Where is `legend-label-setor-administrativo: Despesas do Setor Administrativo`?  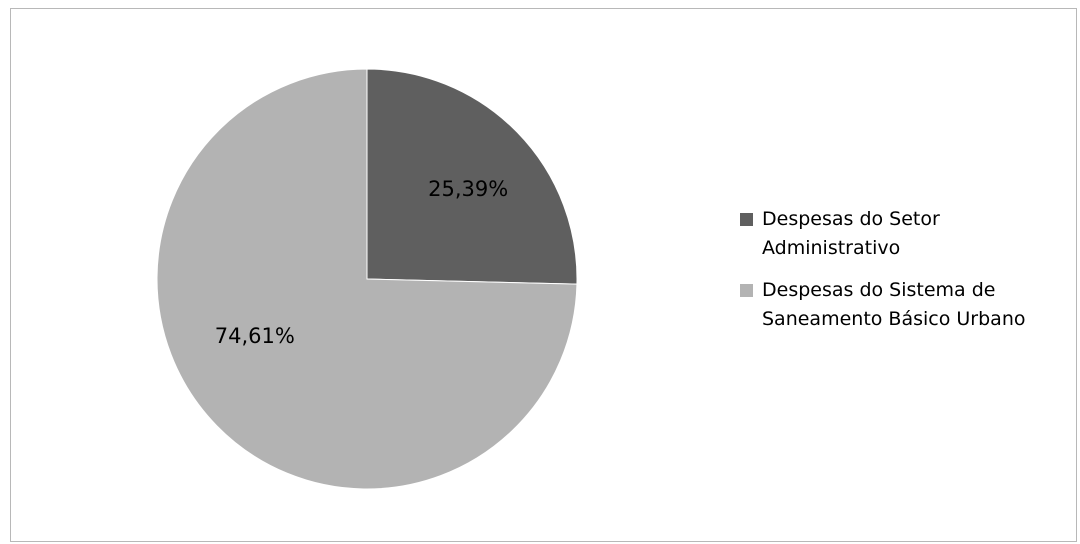
legend-label-setor-administrativo: Despesas do Setor Administrativo is located at coordinates (851, 233).